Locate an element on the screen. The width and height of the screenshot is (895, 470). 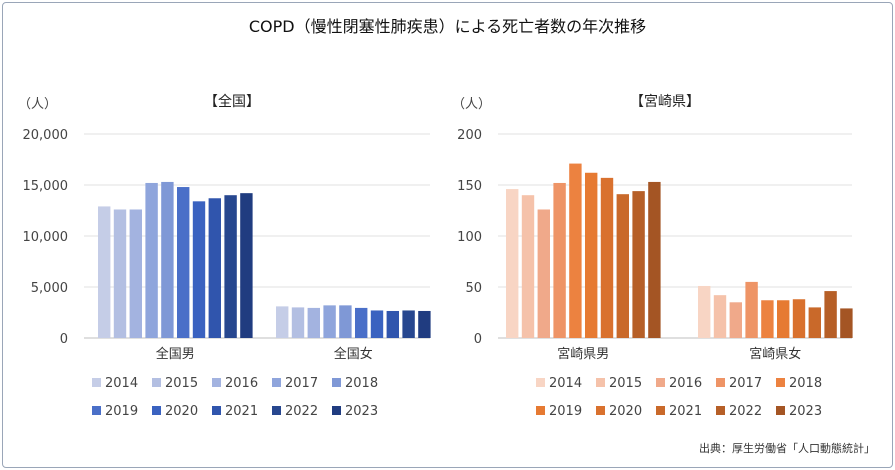
bar-宮崎県男-2017 is located at coordinates (559, 260).